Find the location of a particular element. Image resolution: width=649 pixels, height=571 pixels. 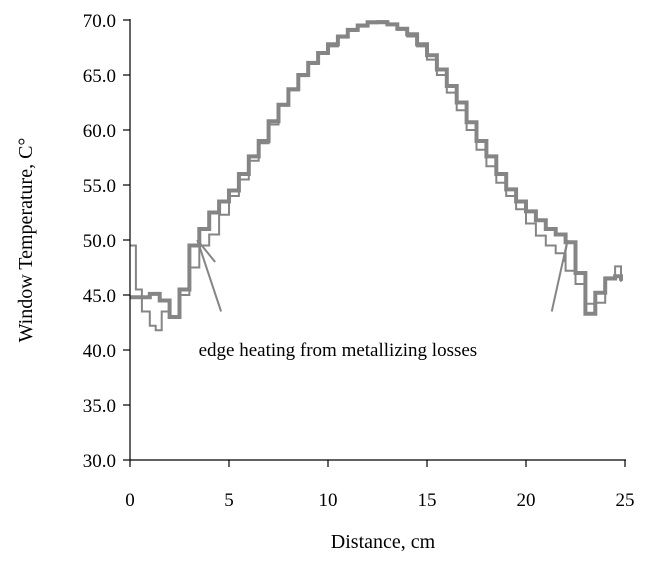

y-axis-title: Window Temperature, C° is located at coordinates (26, 240).